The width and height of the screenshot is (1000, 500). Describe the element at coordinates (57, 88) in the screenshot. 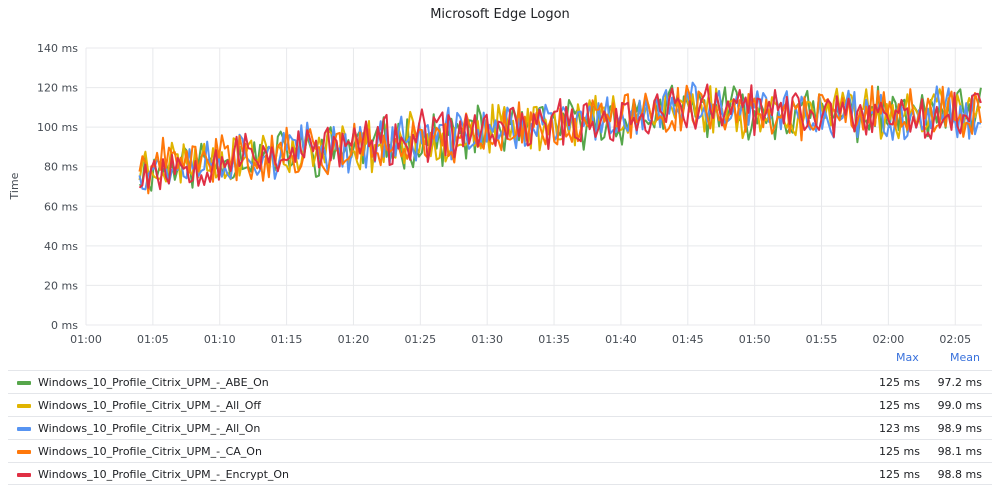

I see `y-tick-label: 120 ms` at that location.